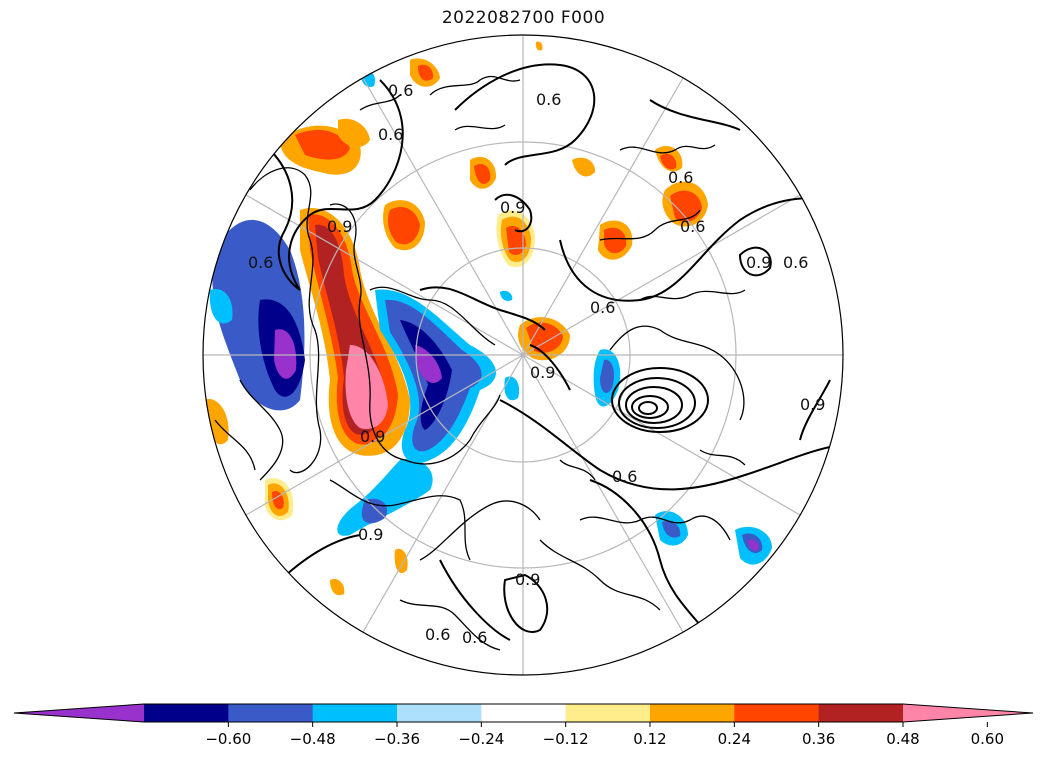 Image resolution: width=1047 pixels, height=763 pixels. Describe the element at coordinates (818, 739) in the screenshot. I see `colorbar-tick-label: 0.36` at that location.